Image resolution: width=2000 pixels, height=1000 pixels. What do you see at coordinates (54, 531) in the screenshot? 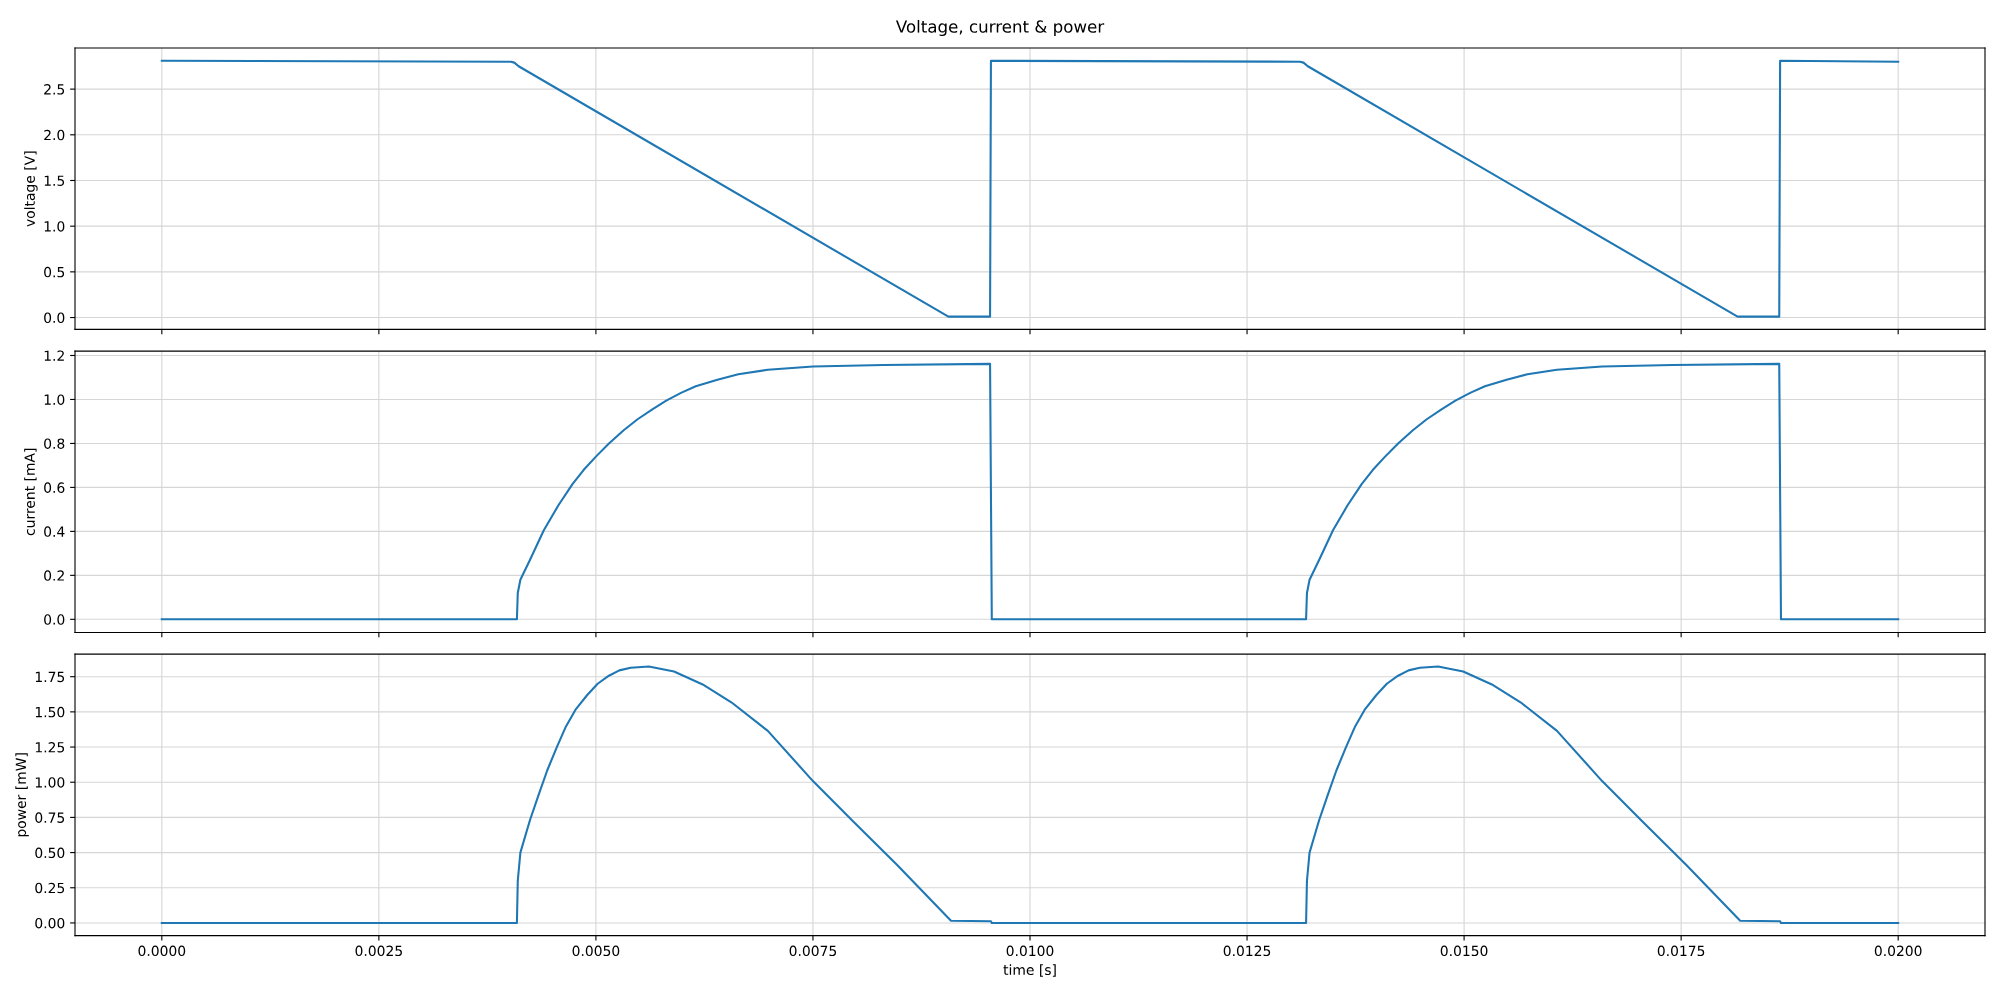
I see `y-tick-label: 0.4` at bounding box center [54, 531].